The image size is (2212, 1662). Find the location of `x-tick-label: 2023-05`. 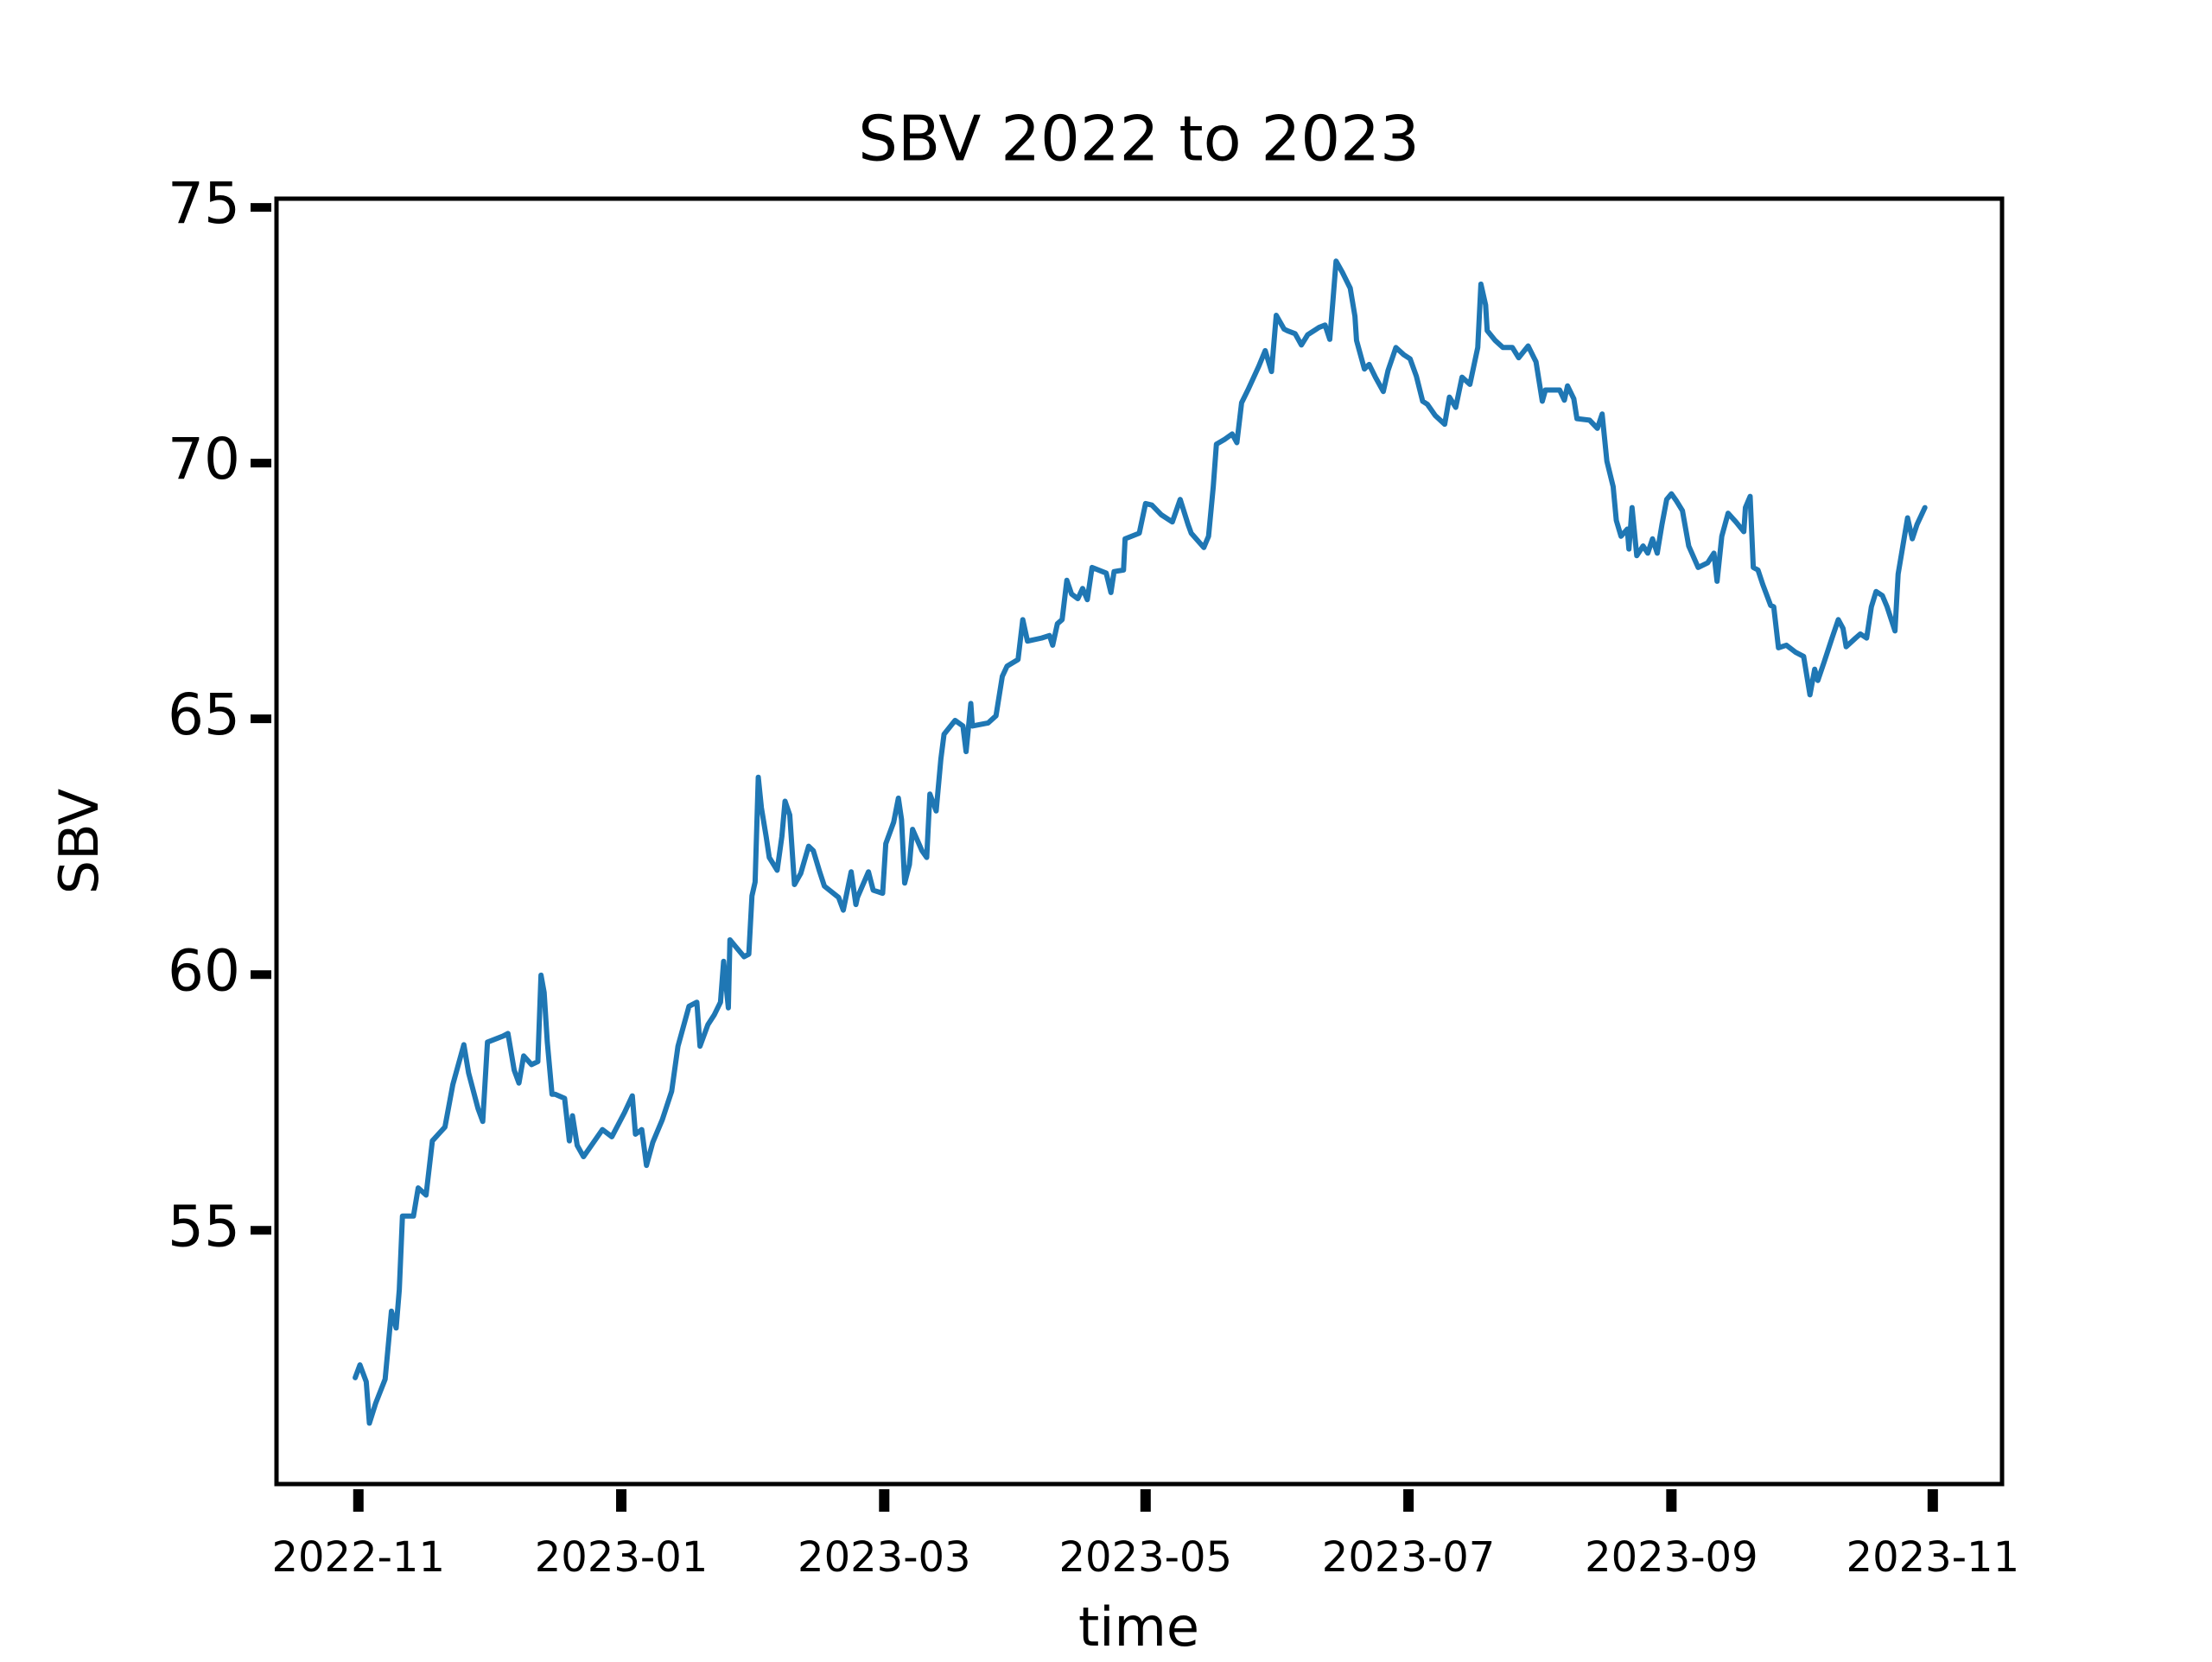

x-tick-label: 2023-05 is located at coordinates (1146, 1557).